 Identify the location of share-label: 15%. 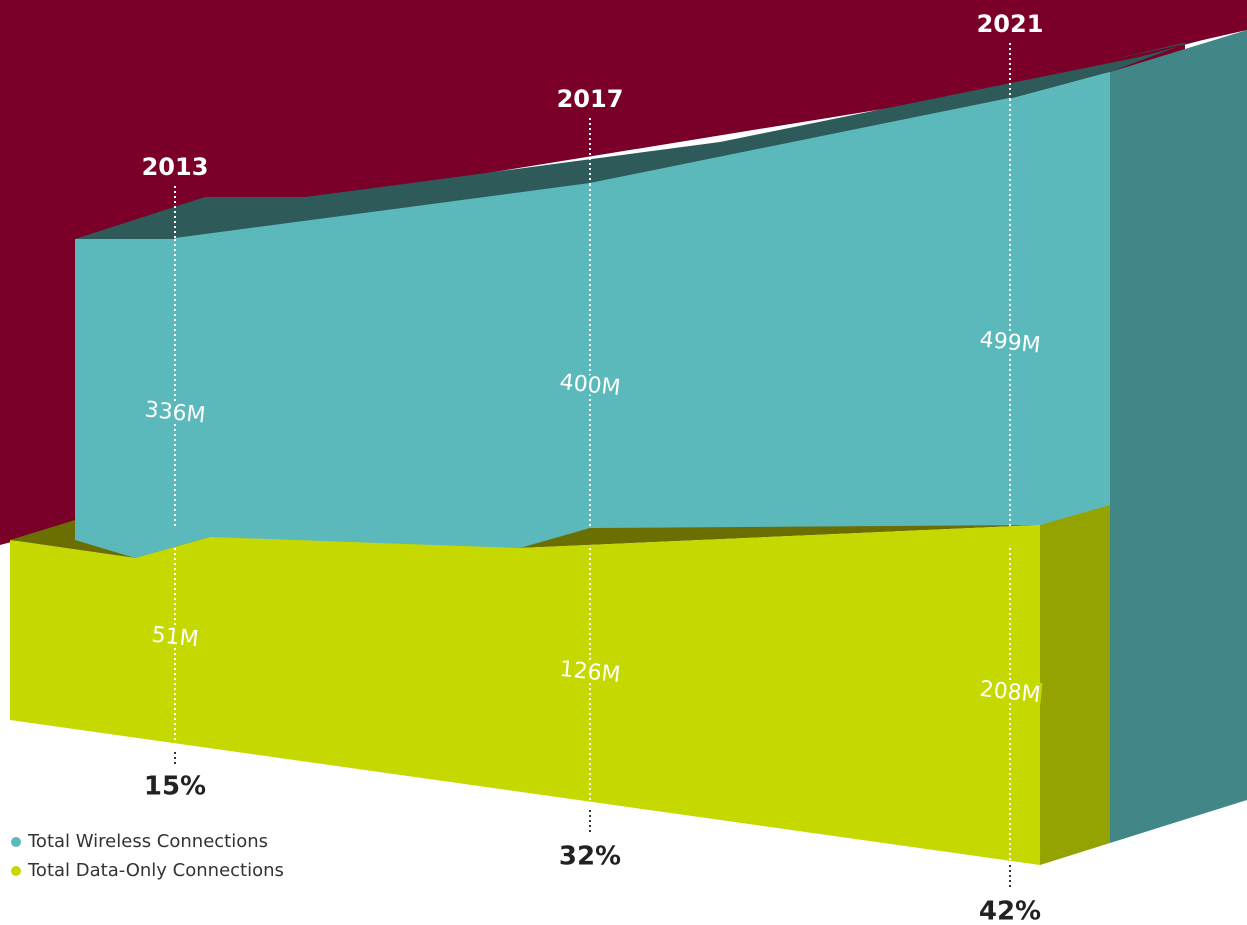
(175, 787).